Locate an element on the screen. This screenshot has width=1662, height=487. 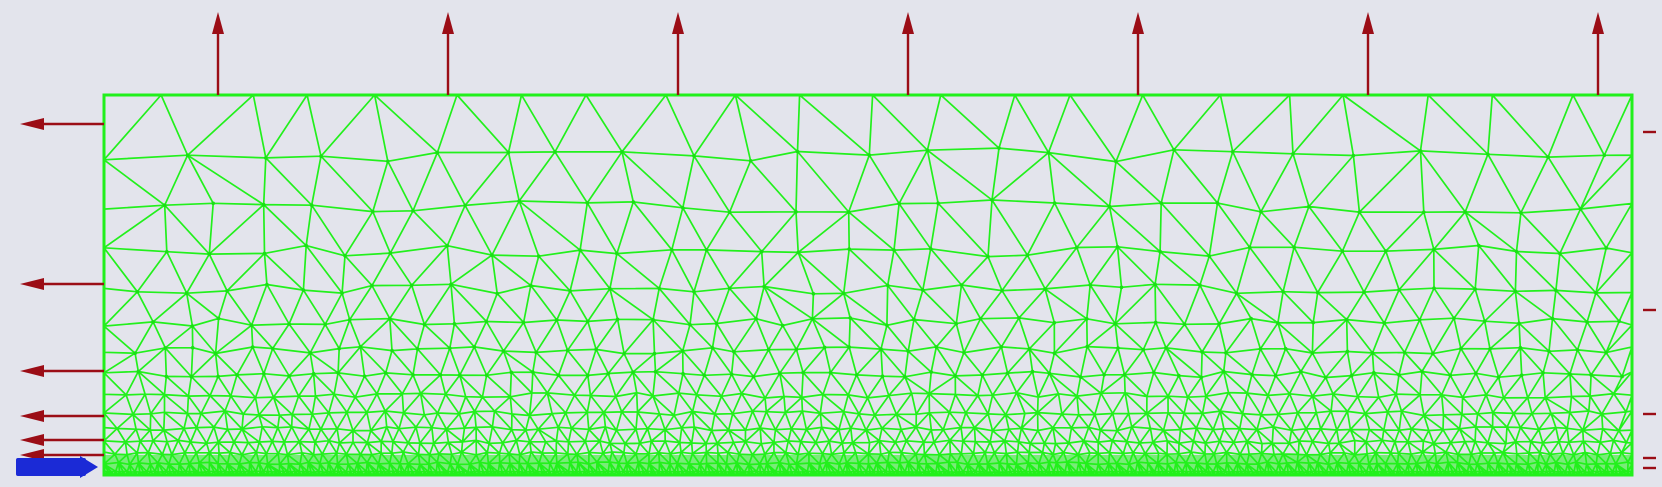
fixture-marker is located at coordinates (57, 467).